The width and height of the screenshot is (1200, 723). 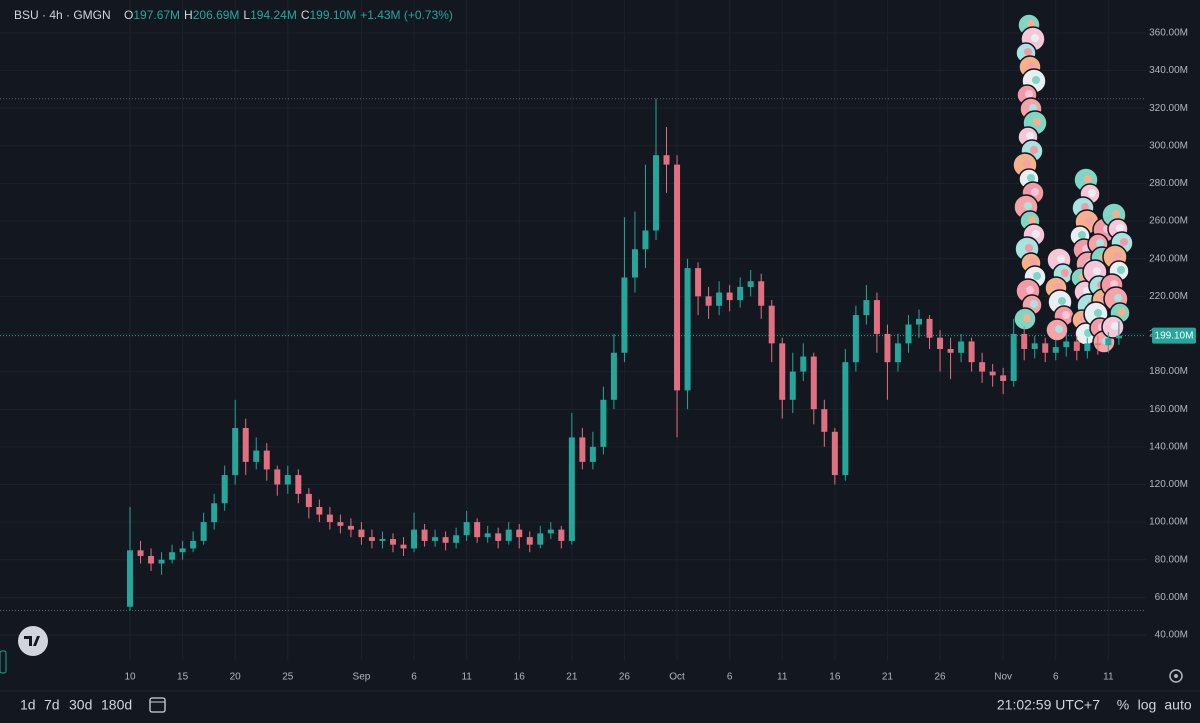 I want to click on x-tick-label: 20, so click(x=236, y=677).